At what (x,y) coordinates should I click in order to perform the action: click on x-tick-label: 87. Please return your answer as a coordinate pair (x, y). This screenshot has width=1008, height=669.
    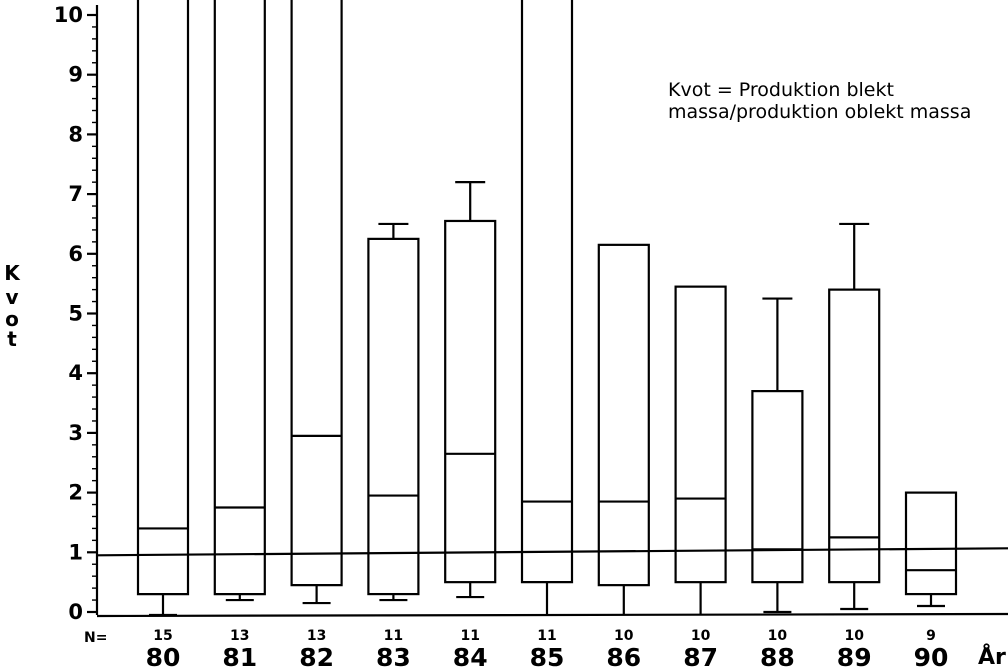
    Looking at the image, I should click on (700, 656).